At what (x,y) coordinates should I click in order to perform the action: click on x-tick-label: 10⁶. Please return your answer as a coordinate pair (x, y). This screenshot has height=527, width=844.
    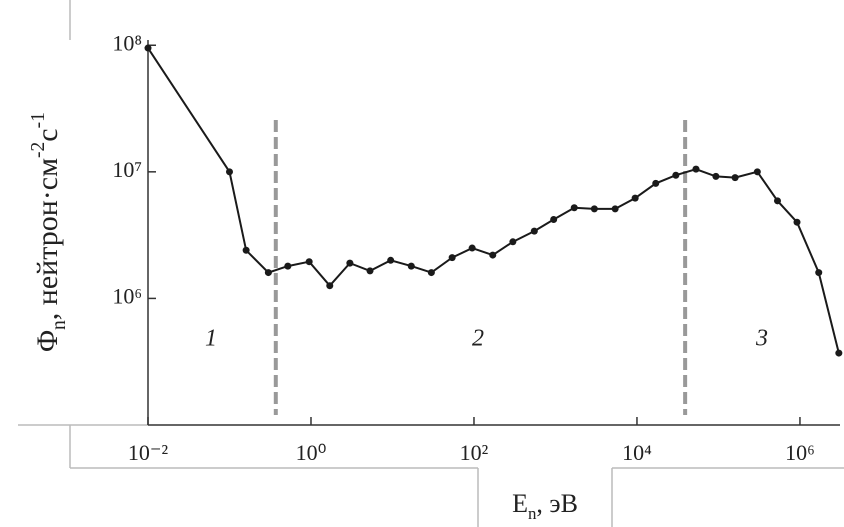
    Looking at the image, I should click on (800, 452).